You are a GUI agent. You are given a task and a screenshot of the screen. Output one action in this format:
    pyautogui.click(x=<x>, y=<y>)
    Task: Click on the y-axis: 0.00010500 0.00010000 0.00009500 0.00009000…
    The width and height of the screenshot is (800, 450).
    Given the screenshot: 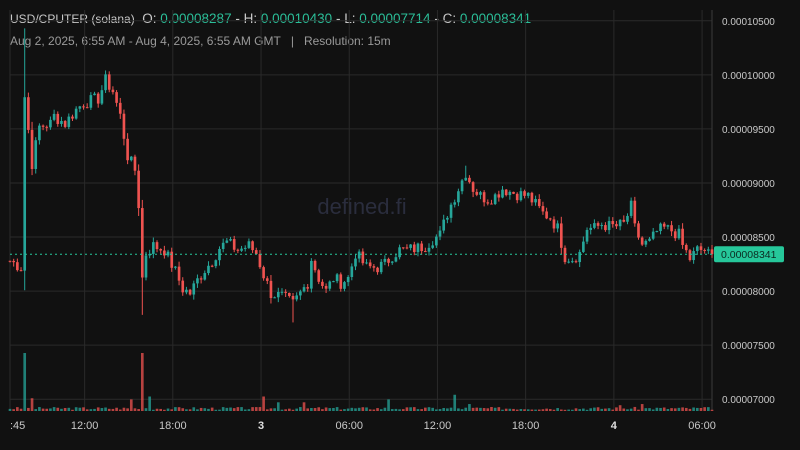 What is the action you would take?
    pyautogui.click(x=748, y=211)
    